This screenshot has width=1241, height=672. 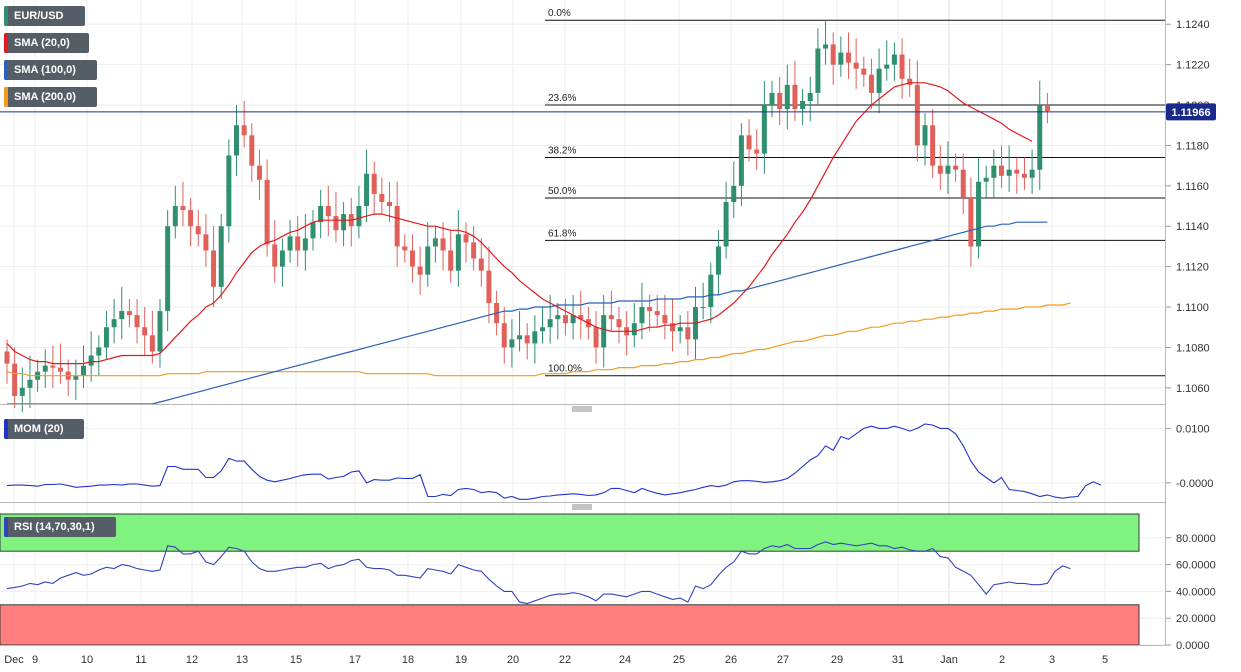 What do you see at coordinates (14, 660) in the screenshot?
I see `x-tick-label: Dec` at bounding box center [14, 660].